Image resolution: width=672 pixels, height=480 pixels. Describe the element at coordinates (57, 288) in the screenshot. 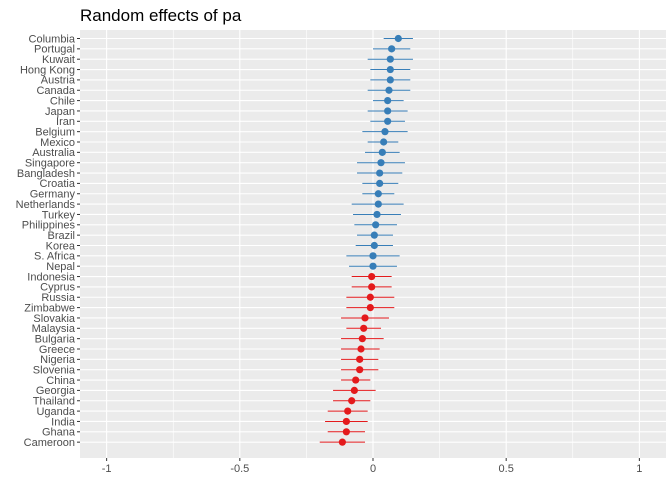

I see `y-tick-label: Cyprus` at that location.